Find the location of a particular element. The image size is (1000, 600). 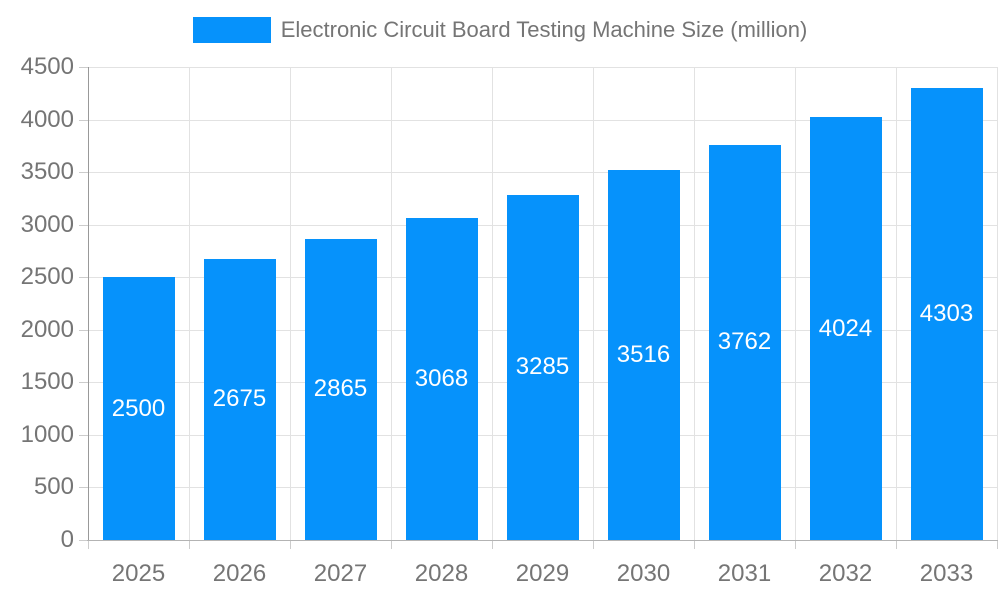

x-axis-label-2032: 2032 is located at coordinates (845, 573).